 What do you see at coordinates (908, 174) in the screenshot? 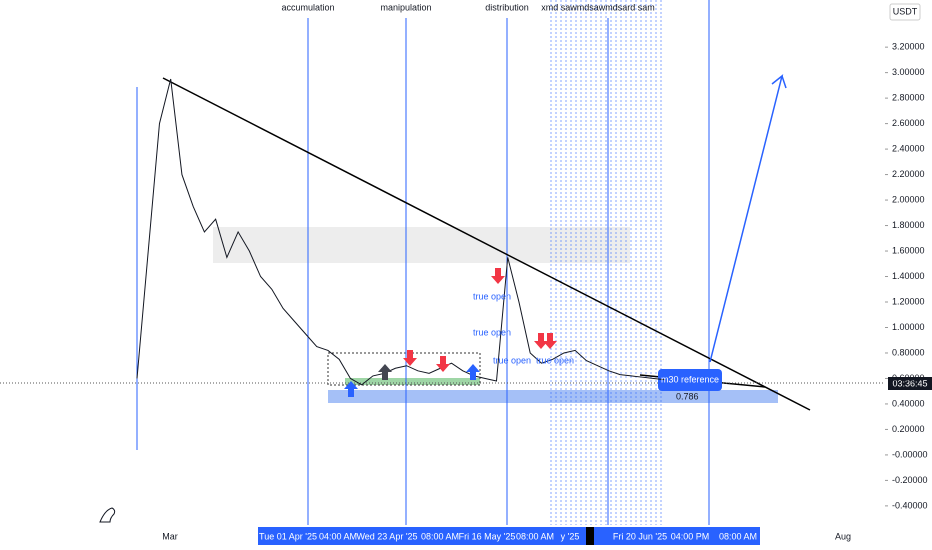
I see `y-tick-label: 2.20000` at bounding box center [908, 174].